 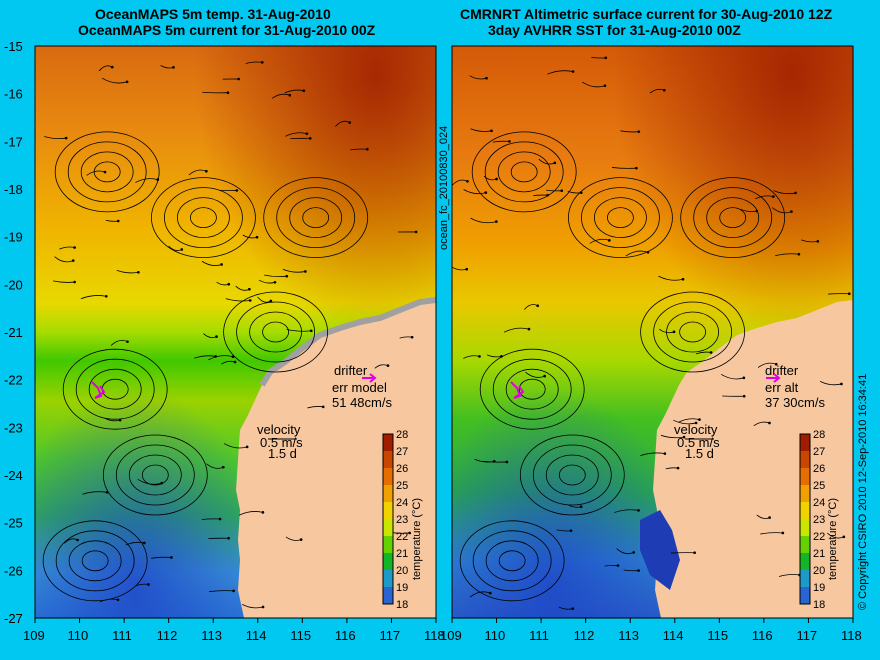 What do you see at coordinates (359, 387) in the screenshot?
I see `left-err-label: err model` at bounding box center [359, 387].